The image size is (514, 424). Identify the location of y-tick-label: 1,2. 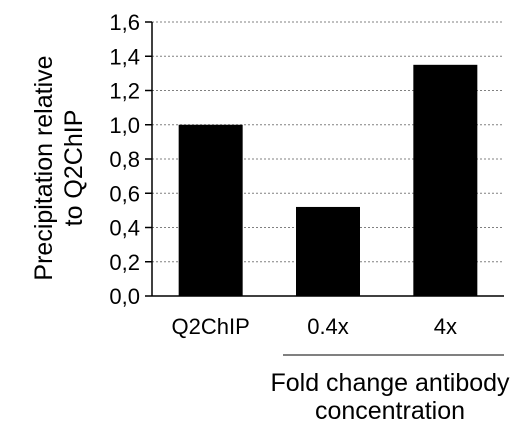
(124, 91).